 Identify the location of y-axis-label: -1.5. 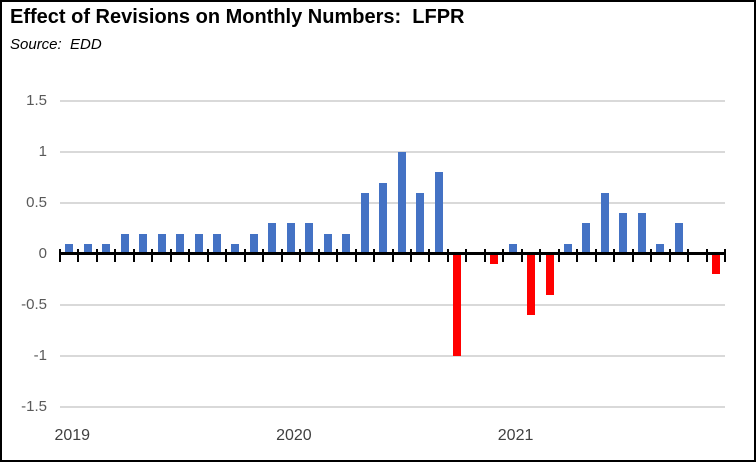
(34, 406).